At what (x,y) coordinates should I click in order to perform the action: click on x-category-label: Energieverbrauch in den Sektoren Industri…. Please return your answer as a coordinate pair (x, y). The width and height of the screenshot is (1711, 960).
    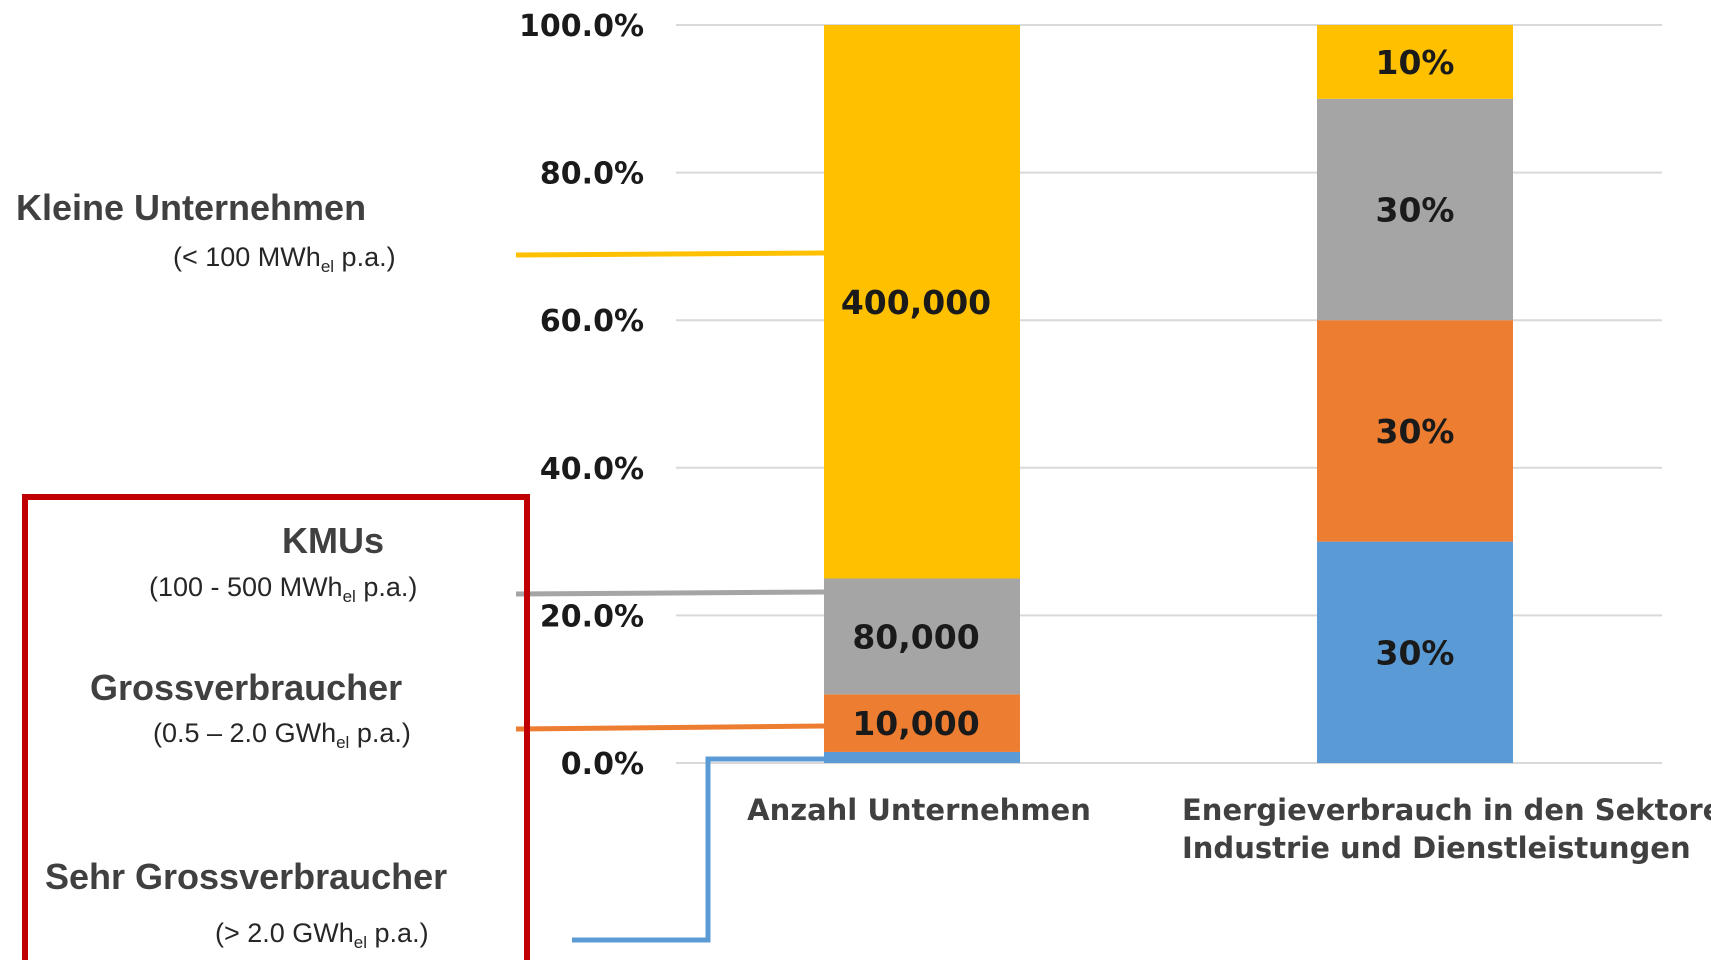
    Looking at the image, I should click on (1446, 829).